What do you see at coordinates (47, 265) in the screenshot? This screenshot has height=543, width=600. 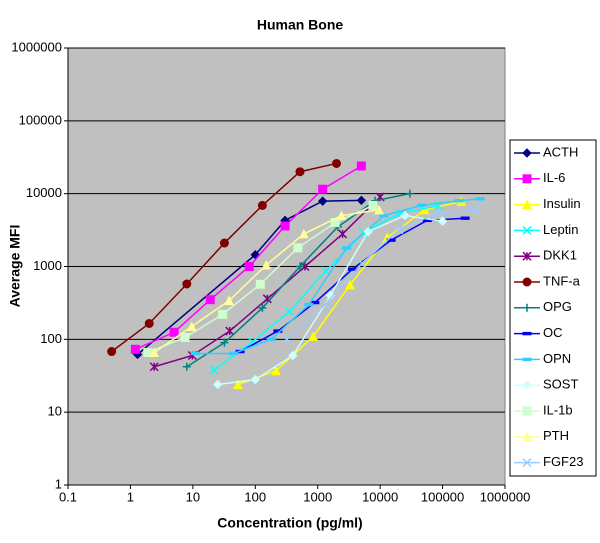 I see `y-tick-label: 1000` at bounding box center [47, 265].